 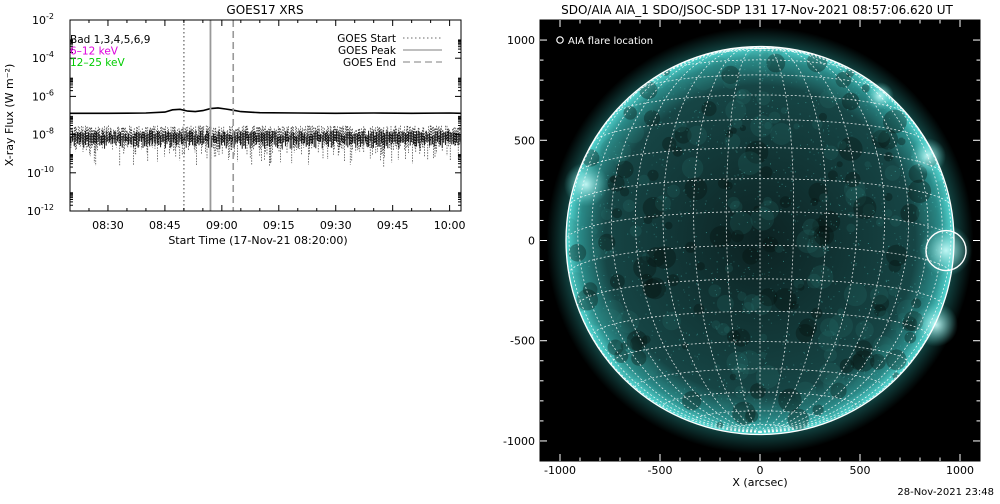 What do you see at coordinates (43, 95) in the screenshot?
I see `y-tick-label: 10-6` at bounding box center [43, 95].